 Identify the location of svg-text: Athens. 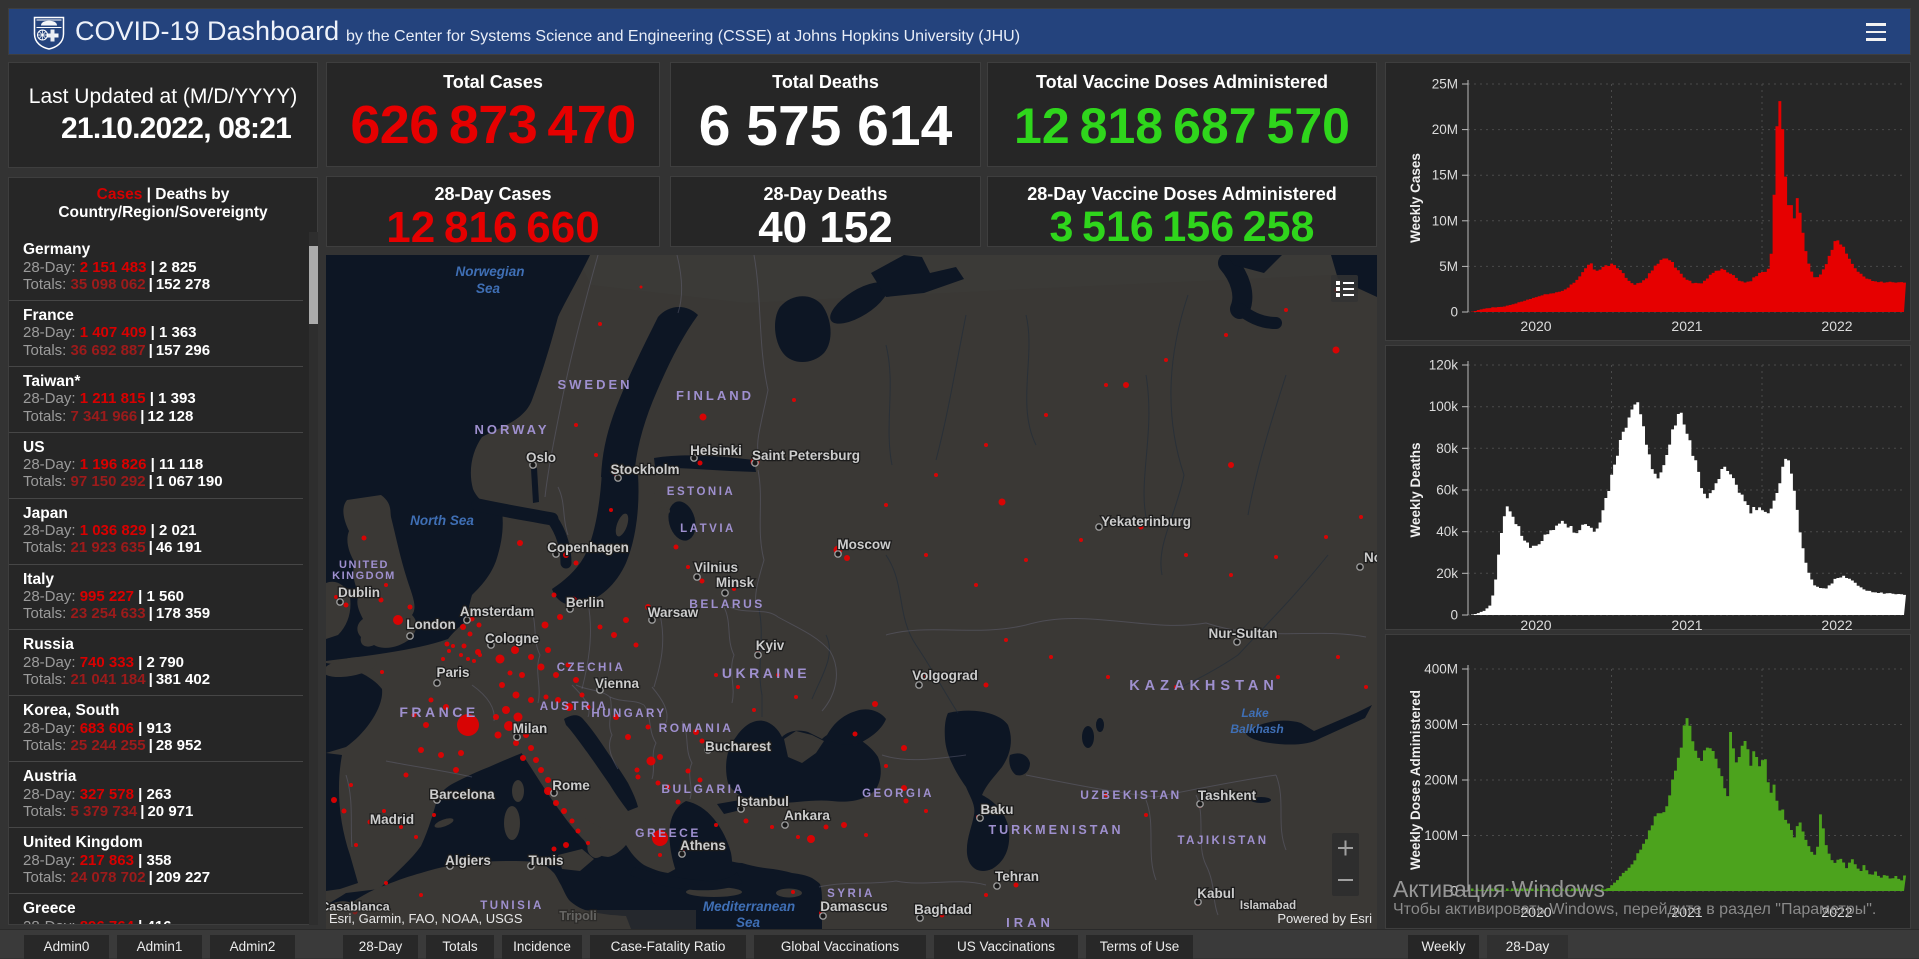
(703, 845).